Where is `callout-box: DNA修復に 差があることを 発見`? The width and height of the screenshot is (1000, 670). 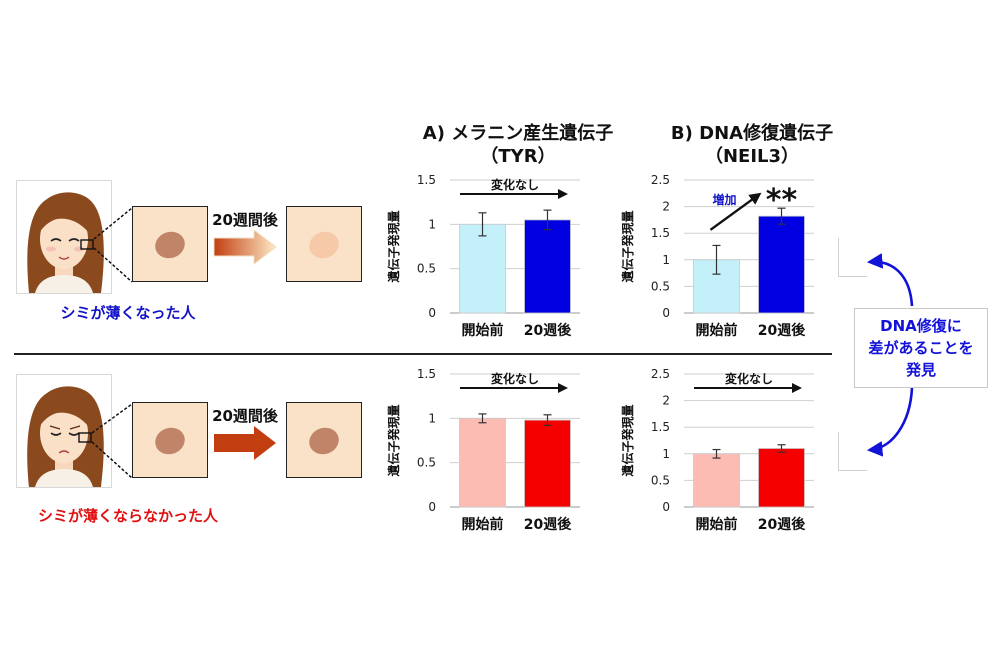
callout-box: DNA修復に 差があることを 発見 is located at coordinates (921, 348).